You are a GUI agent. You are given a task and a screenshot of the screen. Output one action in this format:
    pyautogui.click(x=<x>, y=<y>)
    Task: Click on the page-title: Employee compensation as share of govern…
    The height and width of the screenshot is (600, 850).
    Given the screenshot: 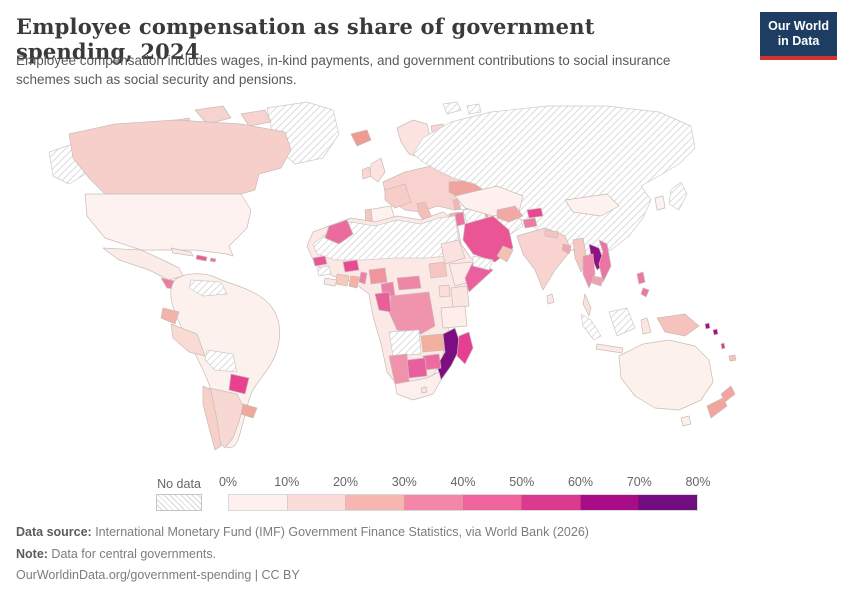 What is the action you would take?
    pyautogui.click(x=305, y=39)
    